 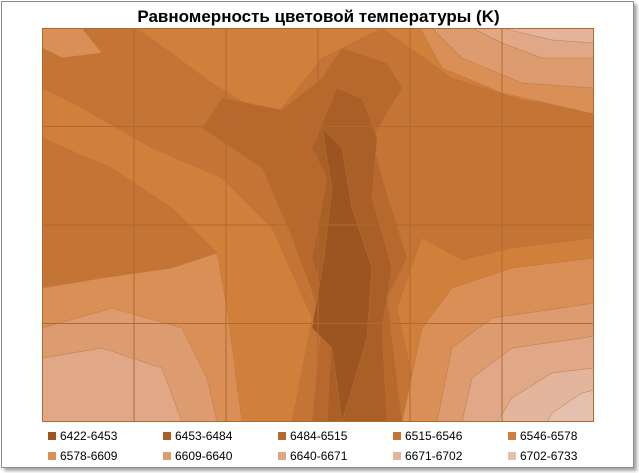 What do you see at coordinates (434, 436) in the screenshot?
I see `legend-label: 6515-6546` at bounding box center [434, 436].